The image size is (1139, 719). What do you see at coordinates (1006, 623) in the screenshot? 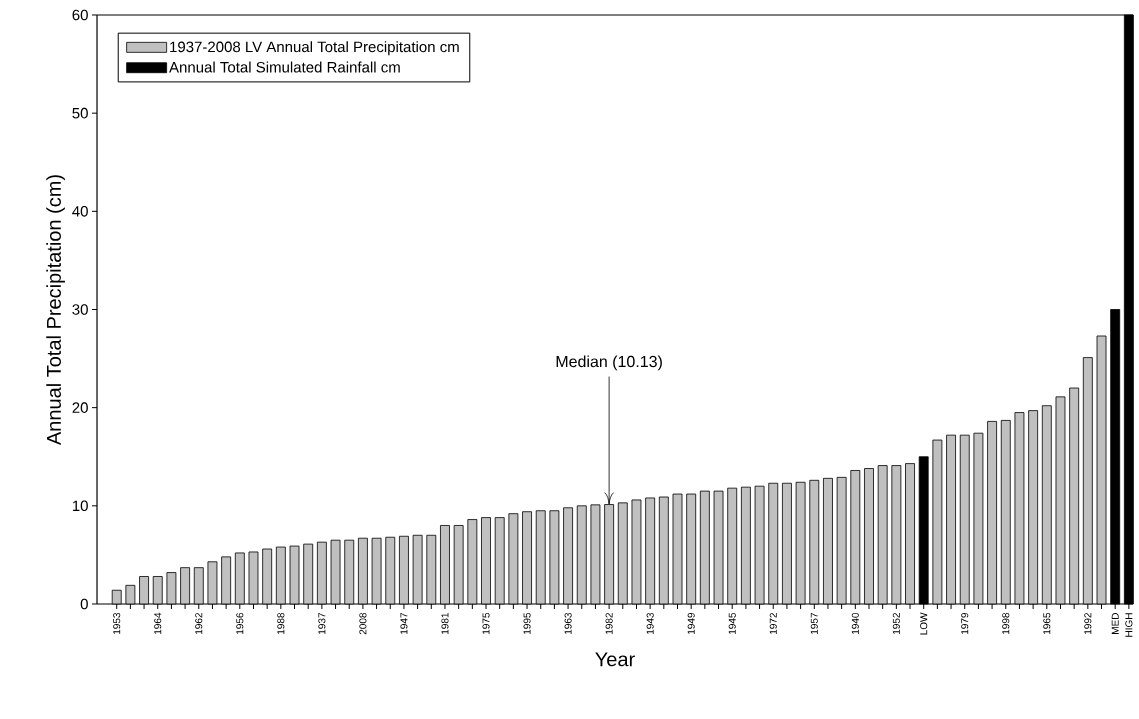
I see `x-tick-label: 1998` at bounding box center [1006, 623].